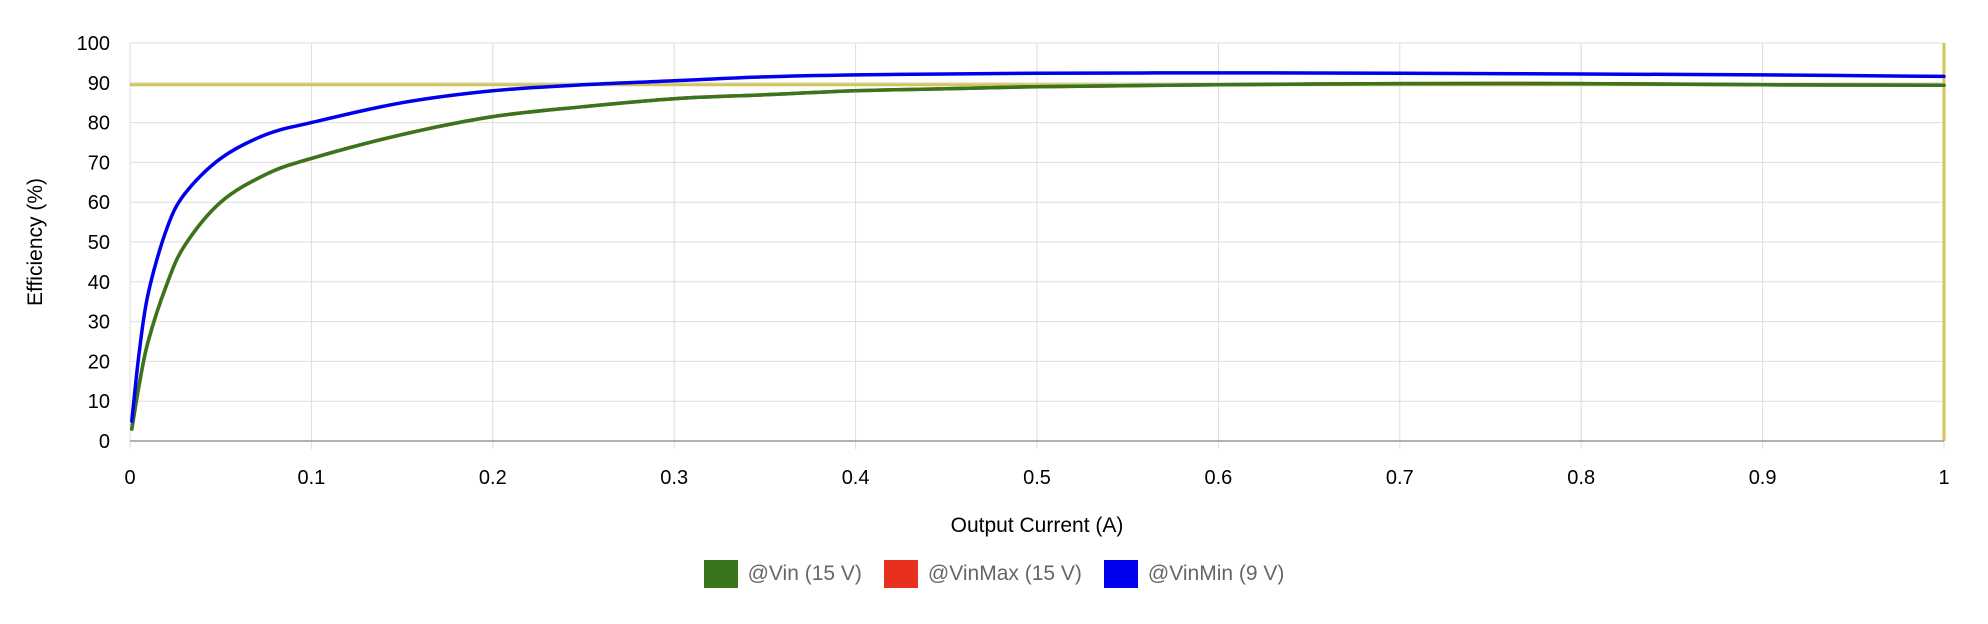 The height and width of the screenshot is (624, 1988). What do you see at coordinates (856, 478) in the screenshot?
I see `x-tick-label: 0.4` at bounding box center [856, 478].